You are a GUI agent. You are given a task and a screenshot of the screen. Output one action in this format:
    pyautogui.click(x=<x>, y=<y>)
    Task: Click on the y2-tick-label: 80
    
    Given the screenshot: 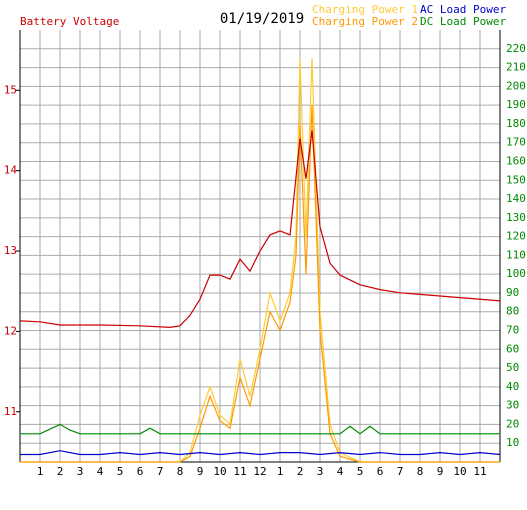 What is the action you would take?
    pyautogui.click(x=512, y=311)
    